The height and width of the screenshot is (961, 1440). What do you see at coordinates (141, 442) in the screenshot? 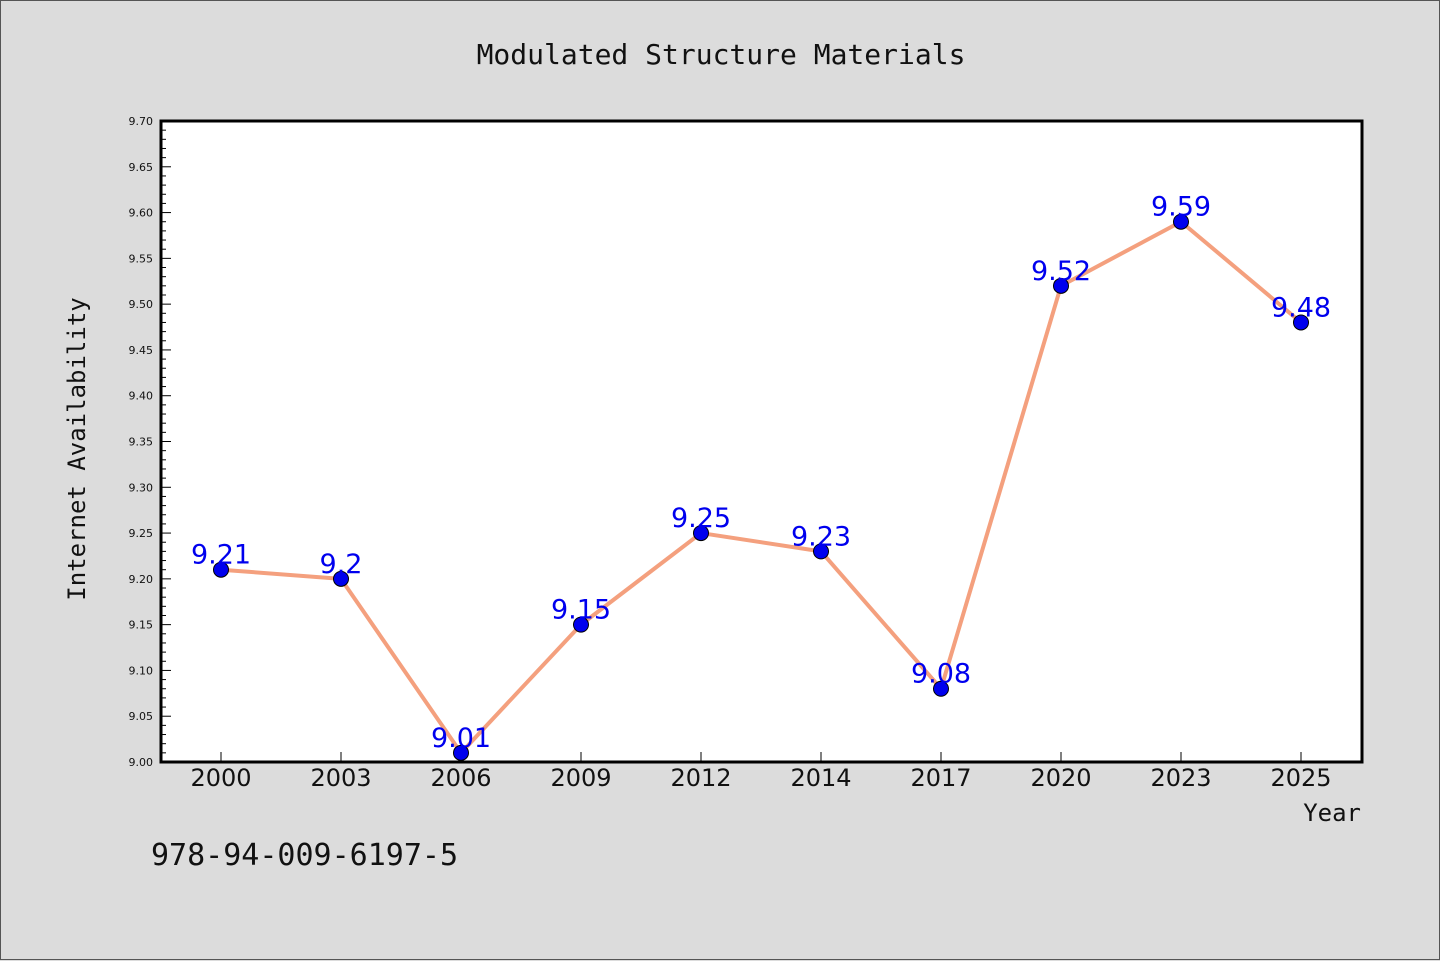
I see `y-tick-label: 9.35` at bounding box center [141, 442].